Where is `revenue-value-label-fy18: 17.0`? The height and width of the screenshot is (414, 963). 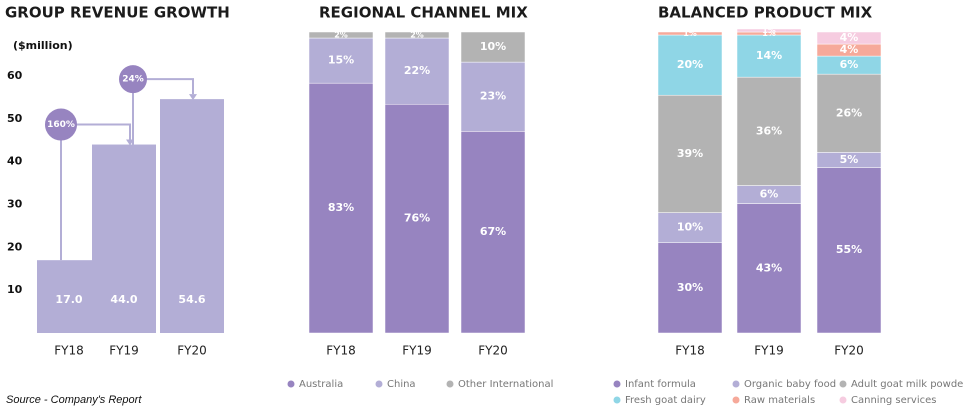 revenue-value-label-fy18: 17.0 is located at coordinates (68, 299).